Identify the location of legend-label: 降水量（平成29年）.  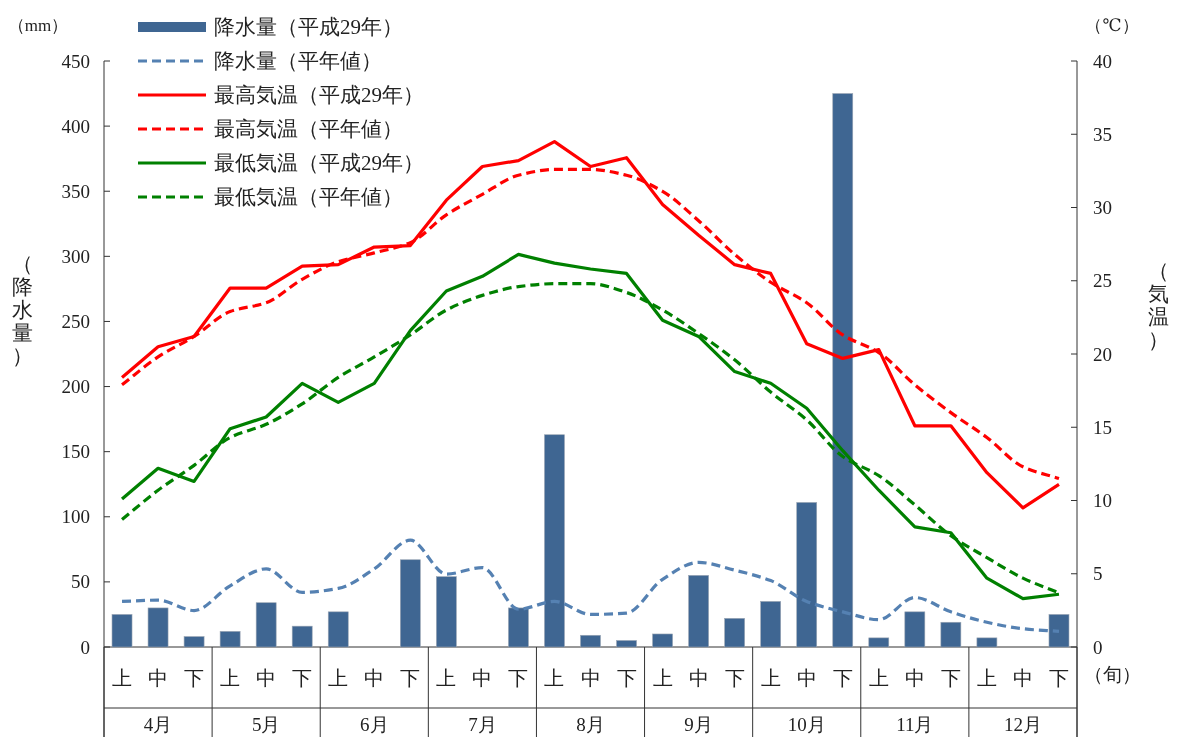
(308, 27).